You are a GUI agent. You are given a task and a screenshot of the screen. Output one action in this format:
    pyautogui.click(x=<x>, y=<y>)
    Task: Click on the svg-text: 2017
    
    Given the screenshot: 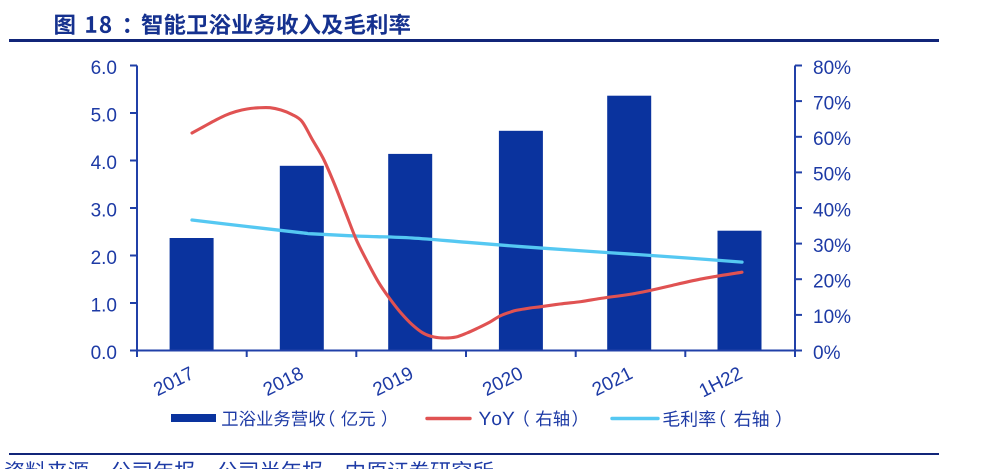 What is the action you would take?
    pyautogui.click(x=173, y=382)
    